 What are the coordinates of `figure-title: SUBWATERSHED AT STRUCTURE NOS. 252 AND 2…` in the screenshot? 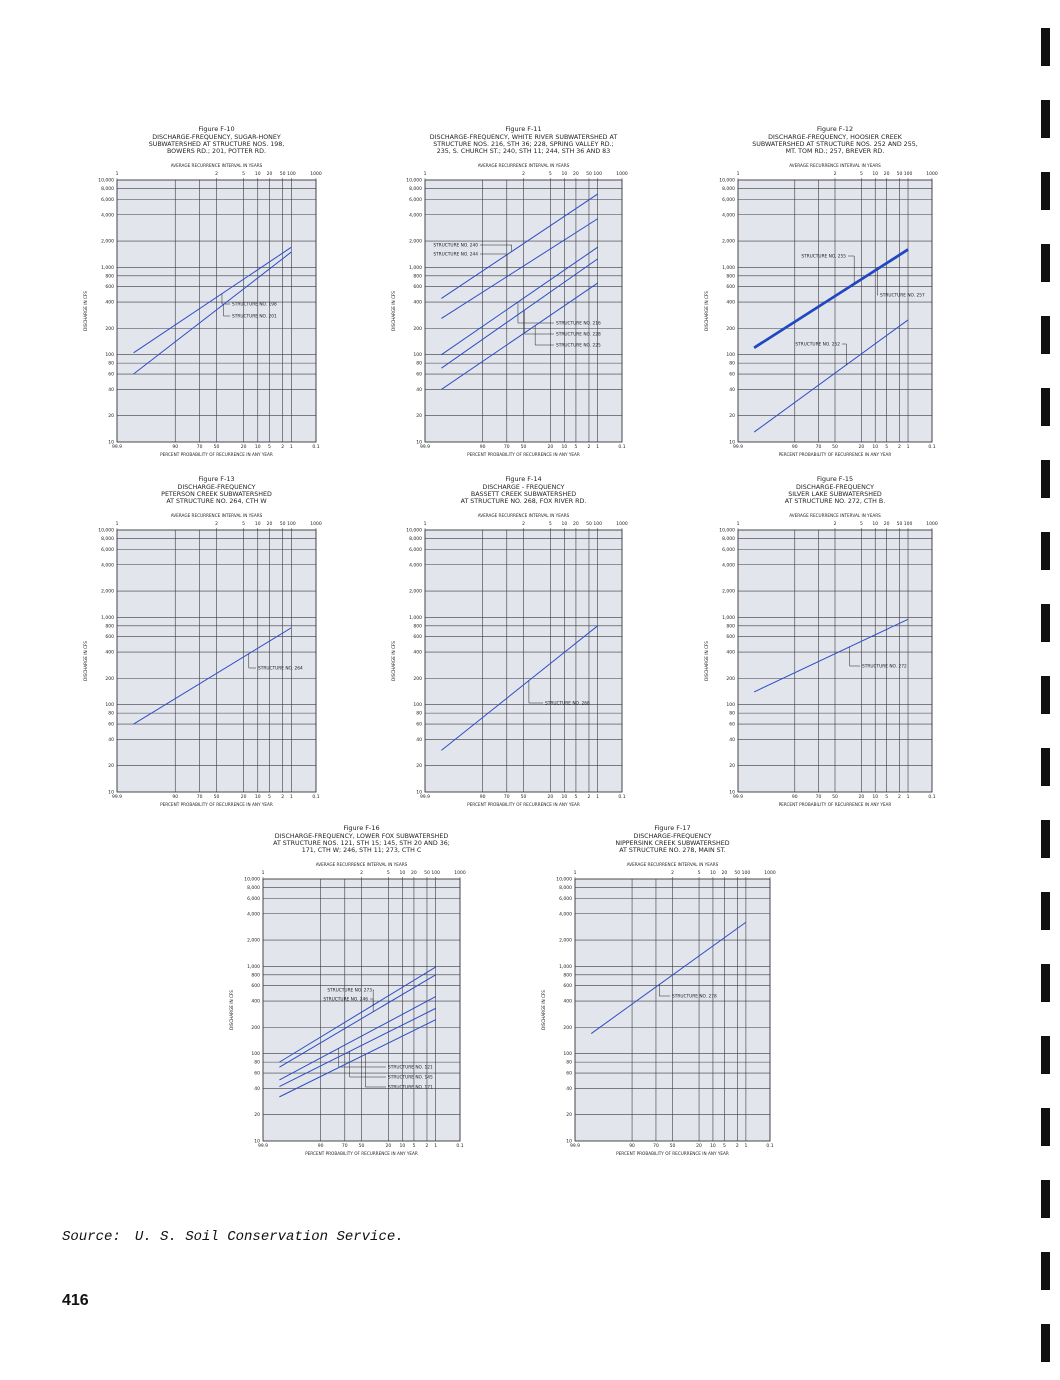 It's located at (834, 144).